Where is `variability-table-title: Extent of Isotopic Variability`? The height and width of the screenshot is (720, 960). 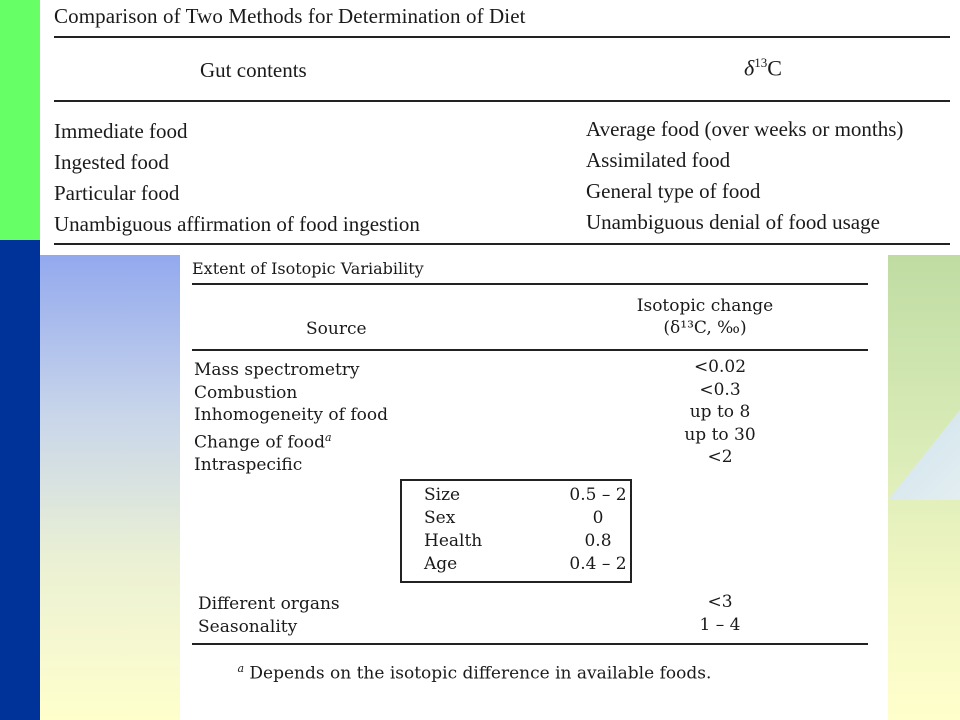
variability-table-title: Extent of Isotopic Variability is located at coordinates (308, 268).